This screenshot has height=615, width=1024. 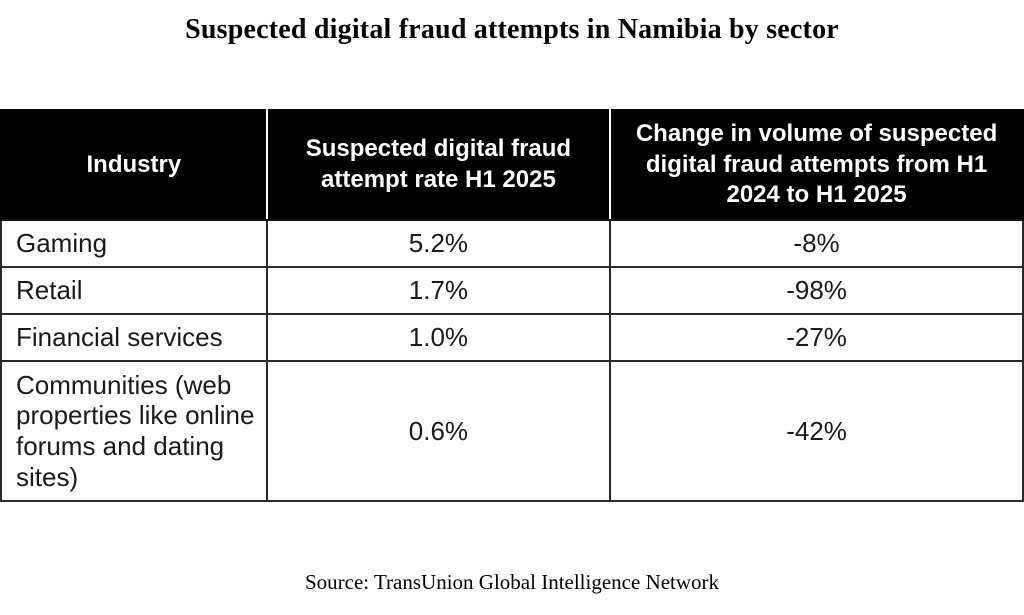 I want to click on change-cell: -27%, so click(x=816, y=337).